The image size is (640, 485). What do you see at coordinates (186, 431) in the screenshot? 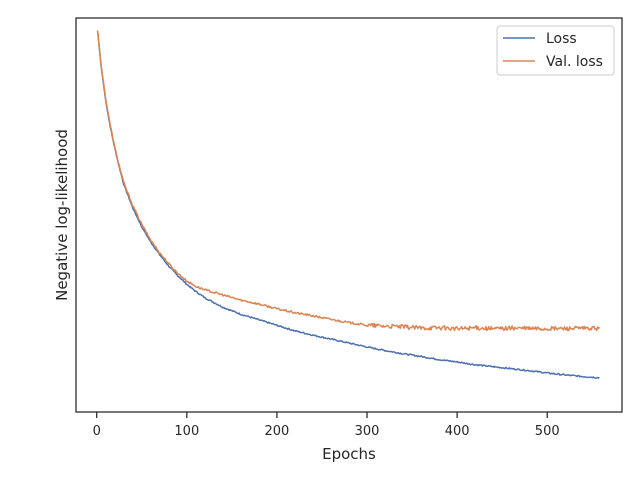
I see `x-tick-label: 100` at bounding box center [186, 431].